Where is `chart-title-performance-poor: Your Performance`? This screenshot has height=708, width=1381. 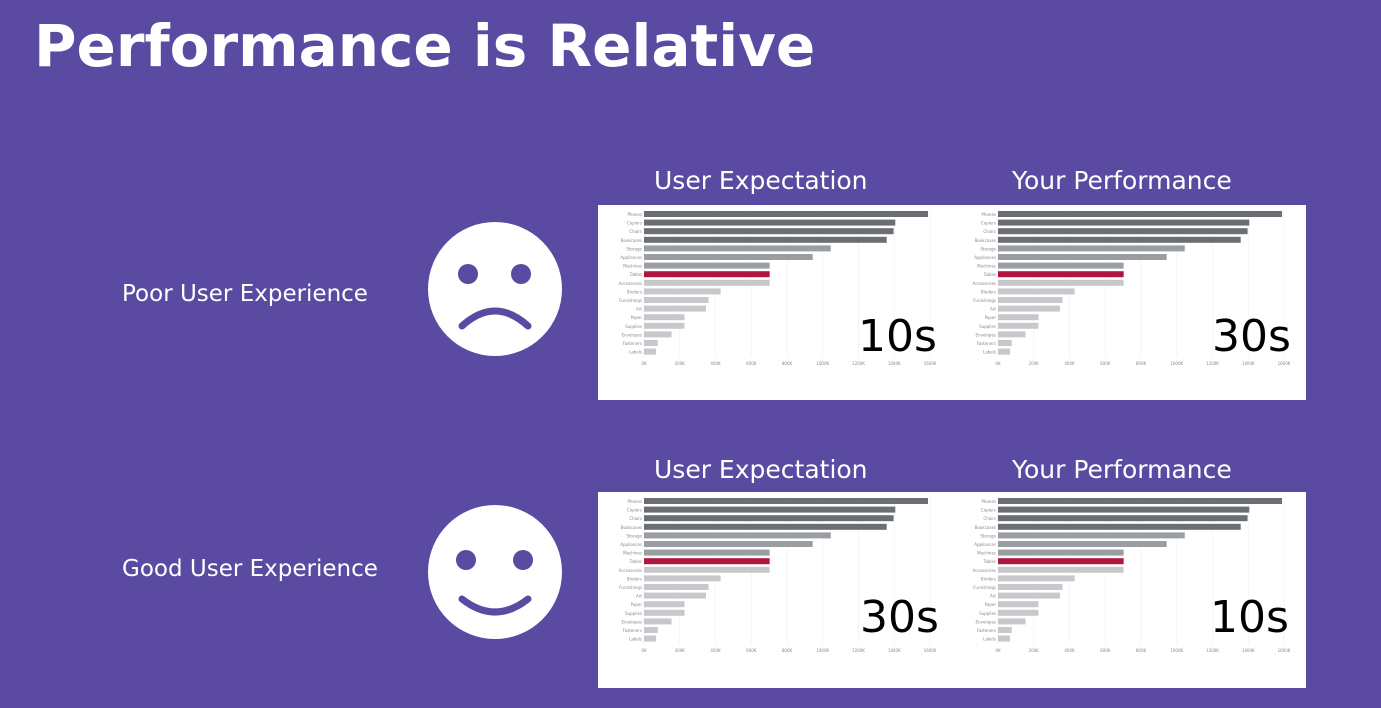
chart-title-performance-poor: Your Performance is located at coordinates (1122, 180).